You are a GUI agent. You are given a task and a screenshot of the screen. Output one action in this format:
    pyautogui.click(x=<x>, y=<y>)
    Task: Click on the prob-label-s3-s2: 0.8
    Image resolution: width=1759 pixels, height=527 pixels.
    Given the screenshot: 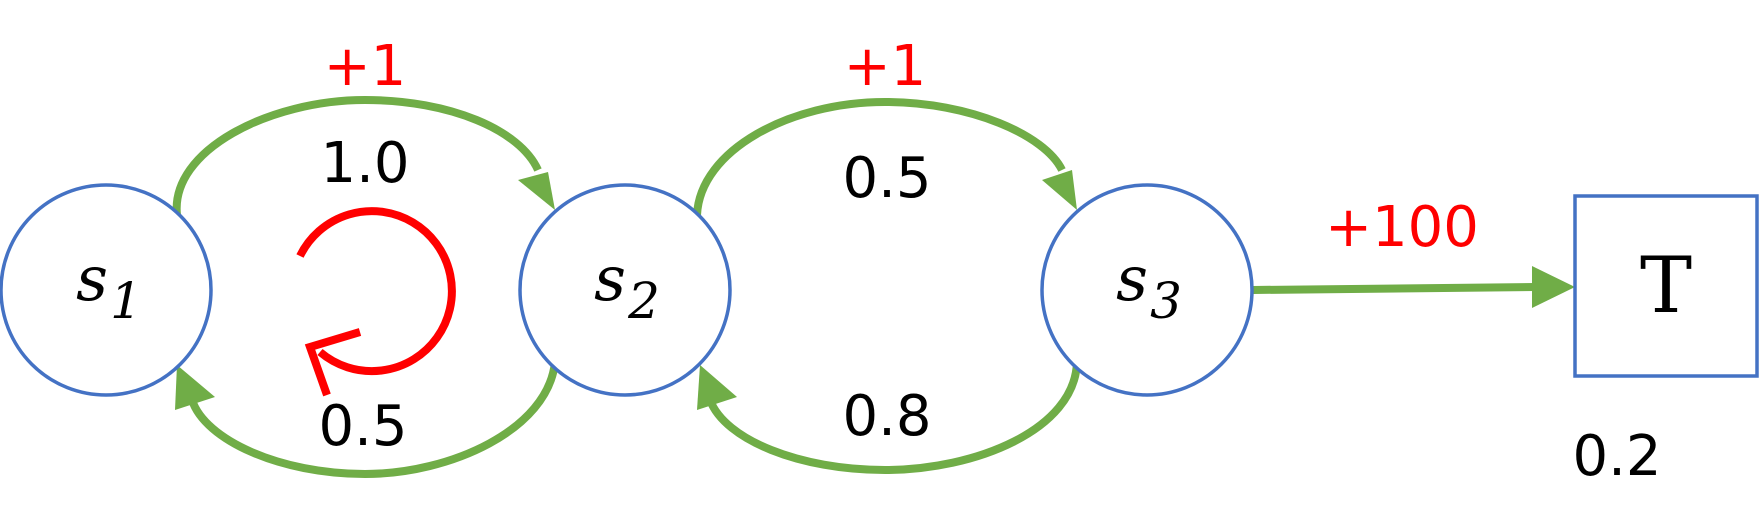 What is the action you would take?
    pyautogui.click(x=886, y=416)
    